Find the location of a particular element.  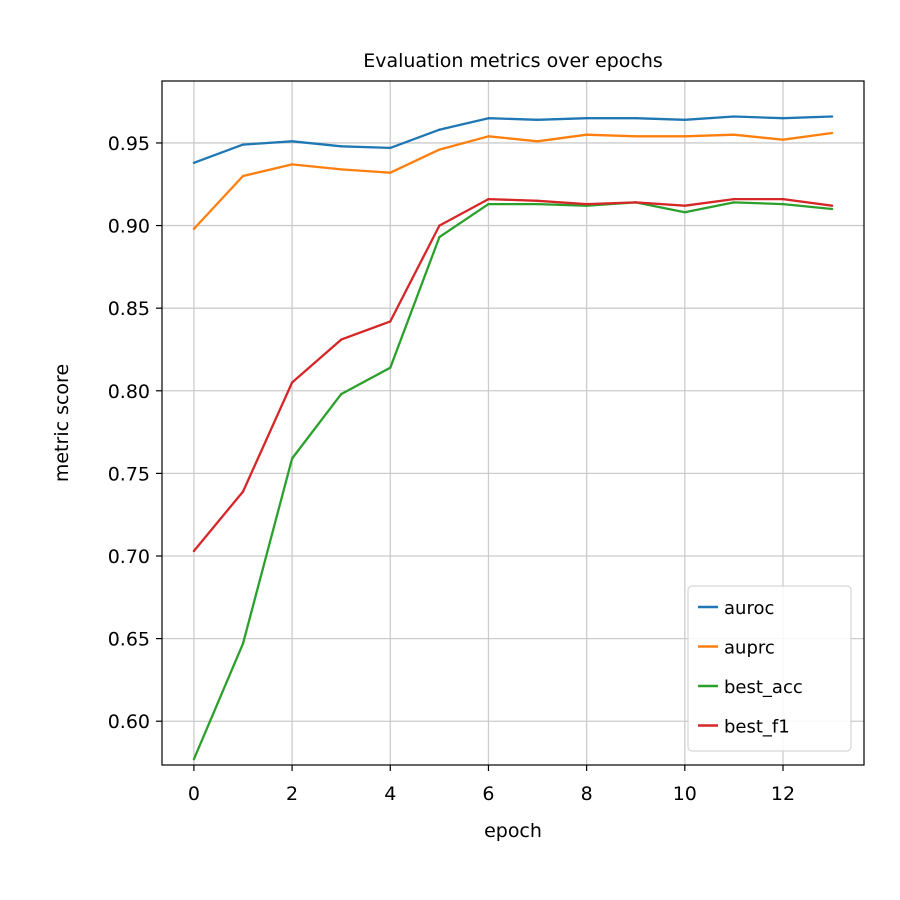

x-tick-label: 4 is located at coordinates (390, 794).